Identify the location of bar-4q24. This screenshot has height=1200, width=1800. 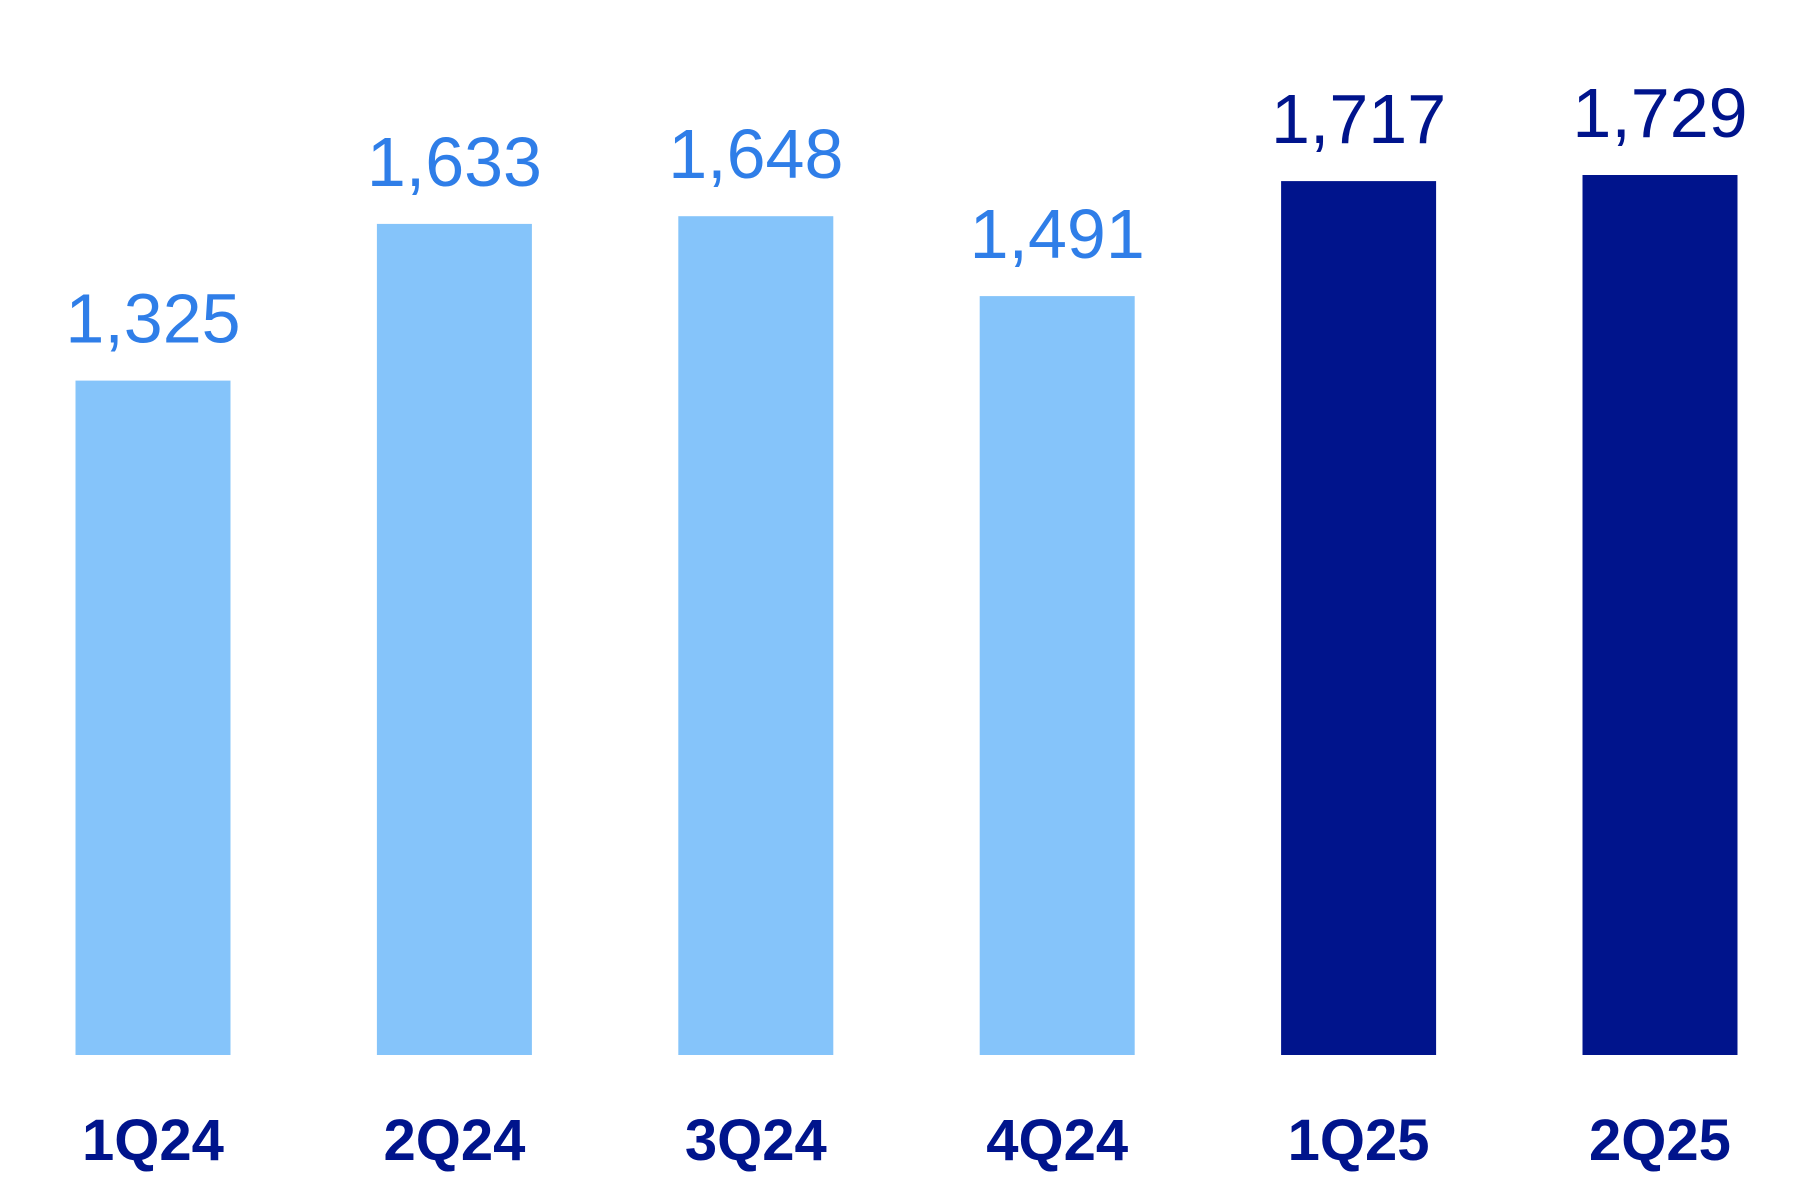
(1057, 676).